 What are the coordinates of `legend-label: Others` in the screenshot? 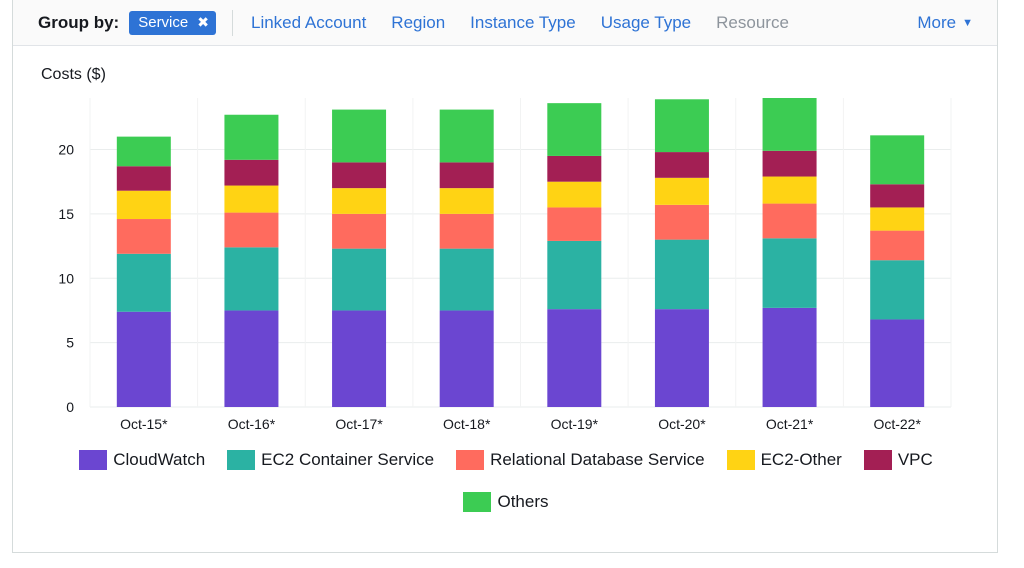 It's located at (523, 501).